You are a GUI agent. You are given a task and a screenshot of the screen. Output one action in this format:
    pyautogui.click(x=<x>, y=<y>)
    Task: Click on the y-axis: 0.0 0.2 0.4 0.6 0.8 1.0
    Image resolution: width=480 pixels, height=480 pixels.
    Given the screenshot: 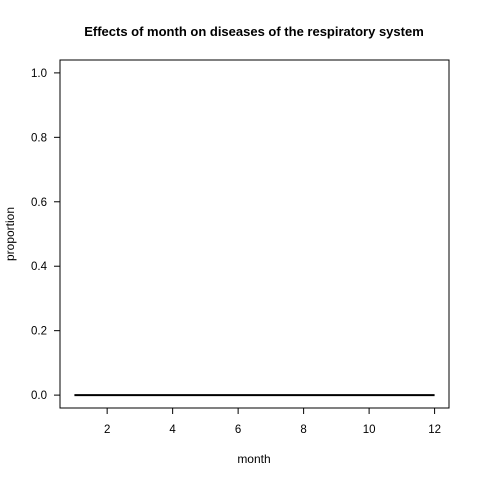 What is the action you would take?
    pyautogui.click(x=45, y=235)
    